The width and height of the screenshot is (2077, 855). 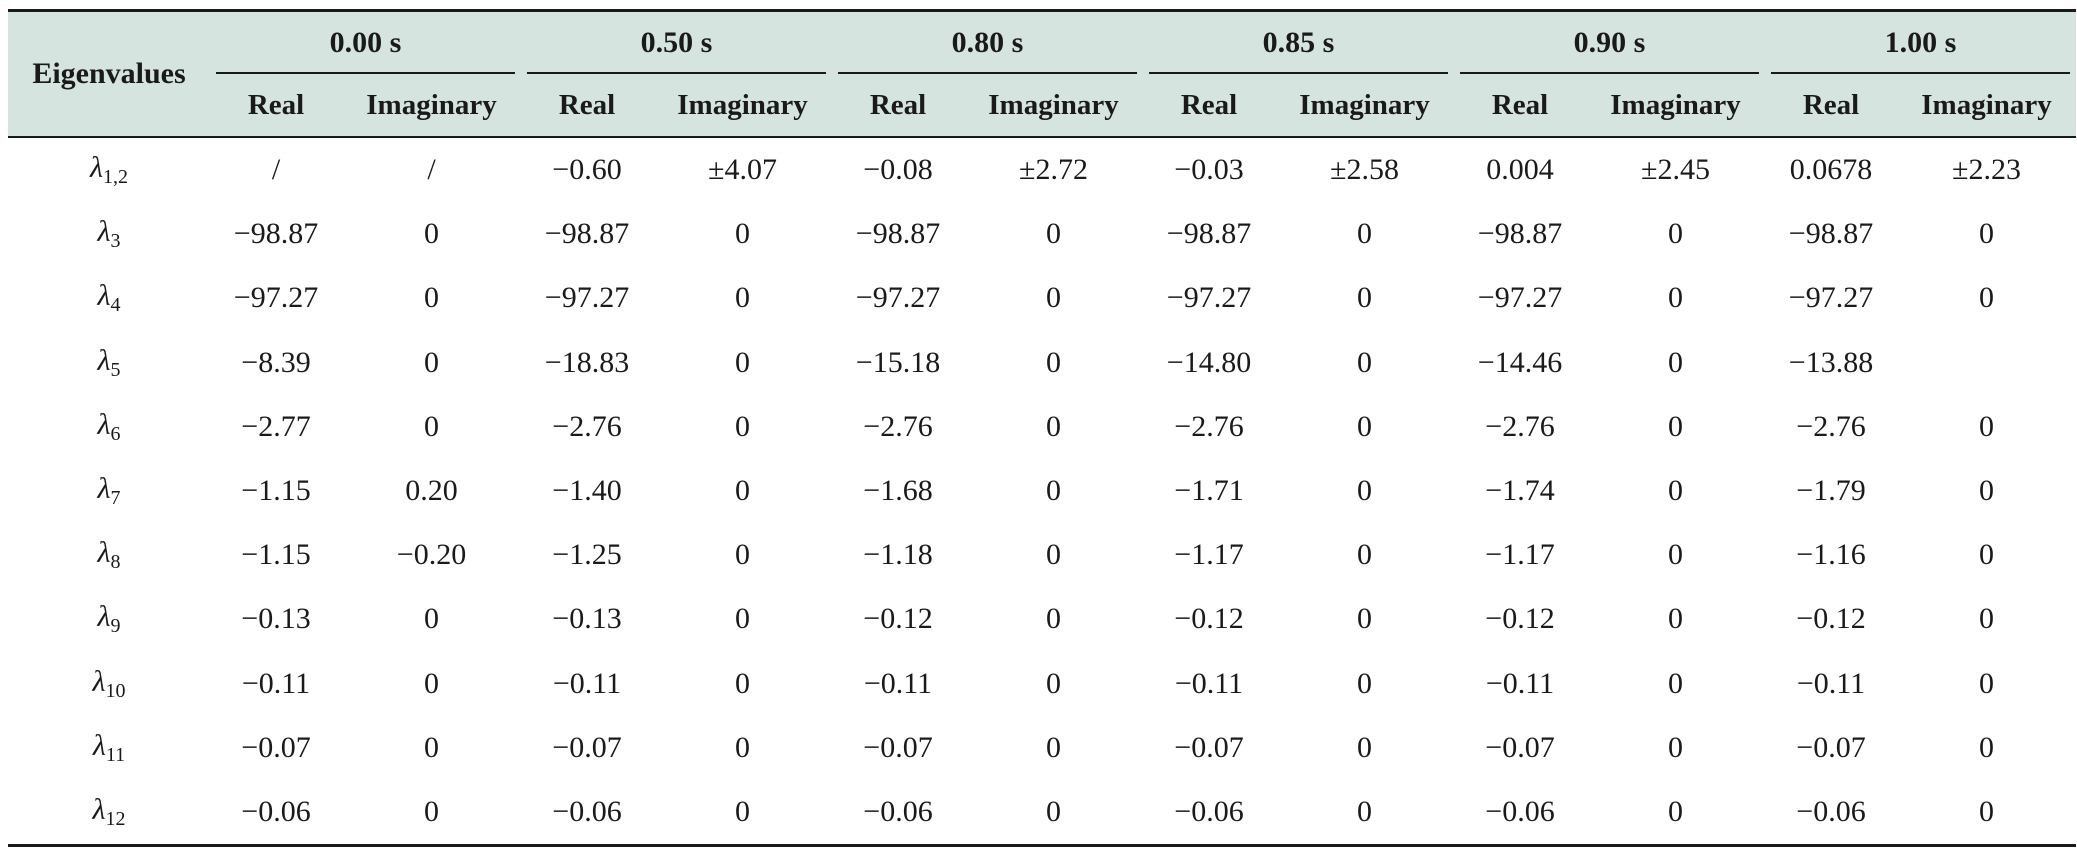 I want to click on eigenvalue-index: 3, so click(x=115, y=241).